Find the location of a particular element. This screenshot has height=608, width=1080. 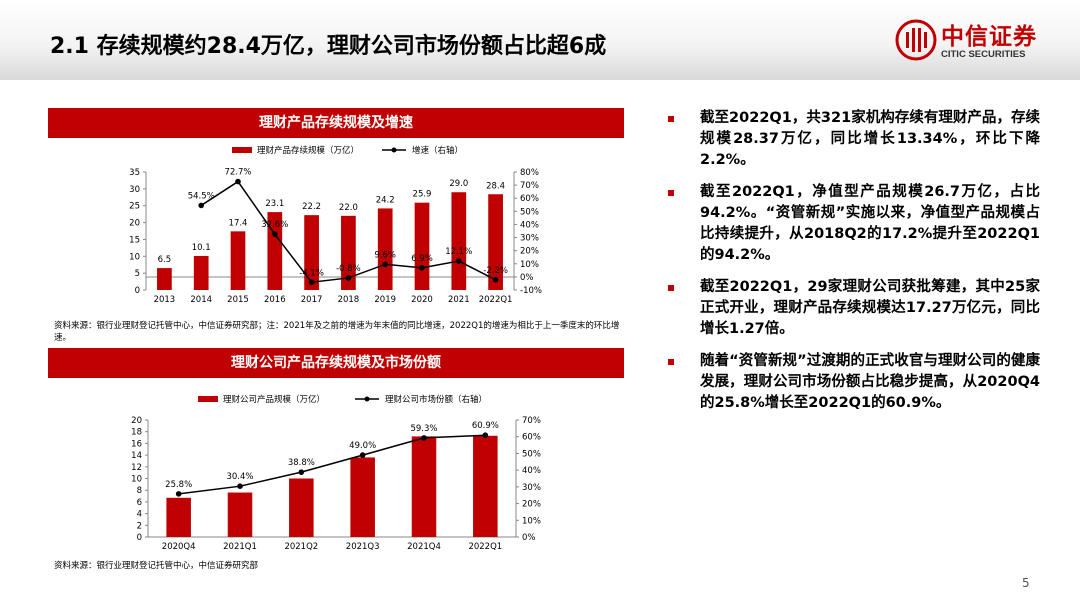

chart1-y-tick-label: 0 is located at coordinates (137, 291).